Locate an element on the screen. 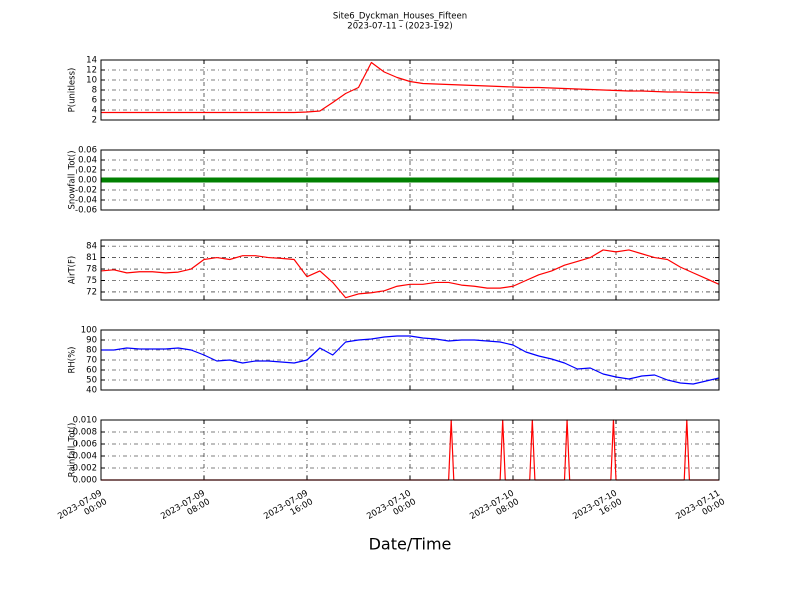  y-tick-label: 8 is located at coordinates (94, 91).